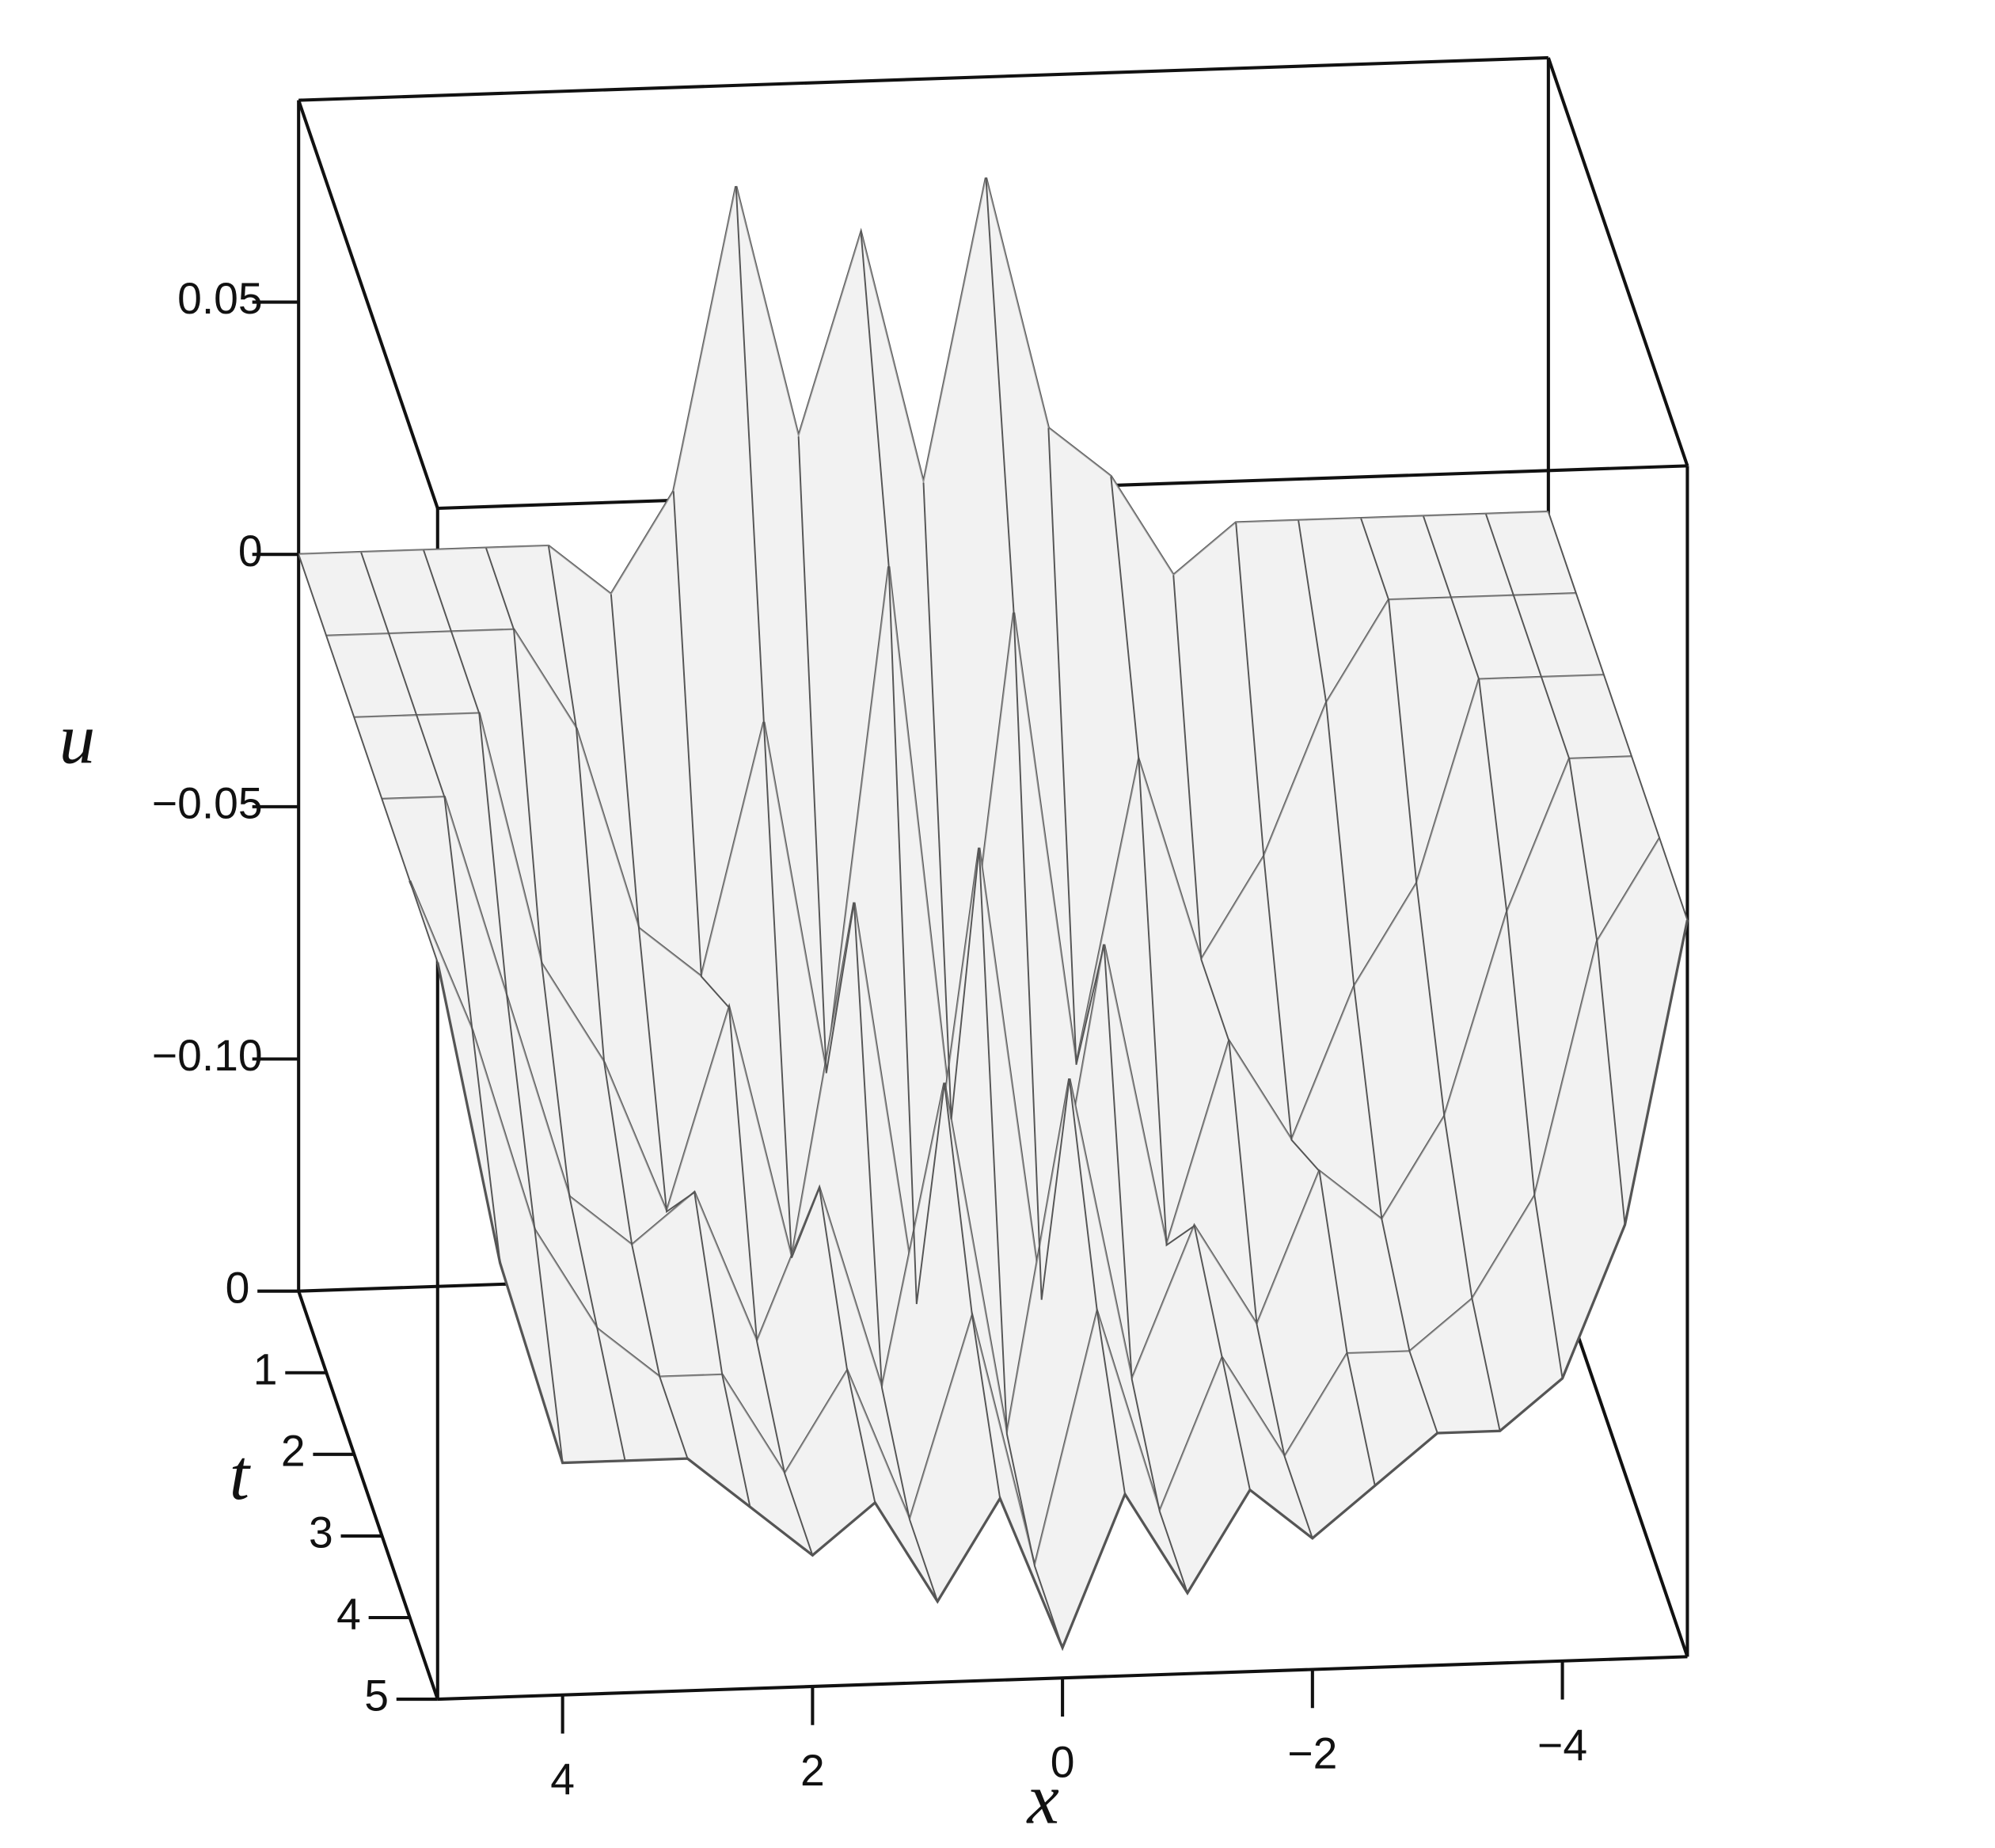  I want to click on t-tick-label: 5, so click(376, 1696).